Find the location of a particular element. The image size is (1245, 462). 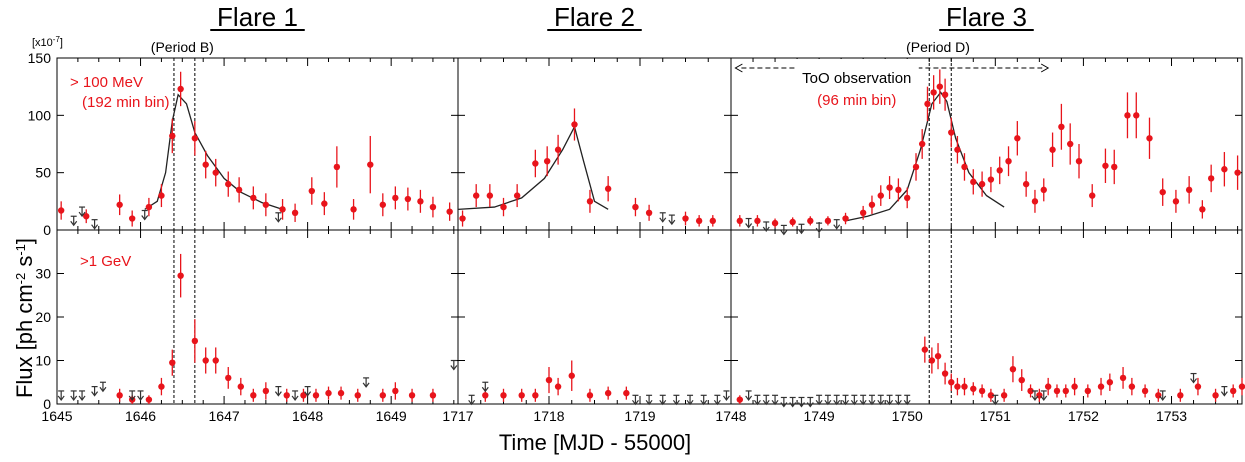

x-tick-label: 1648 is located at coordinates (307, 416).